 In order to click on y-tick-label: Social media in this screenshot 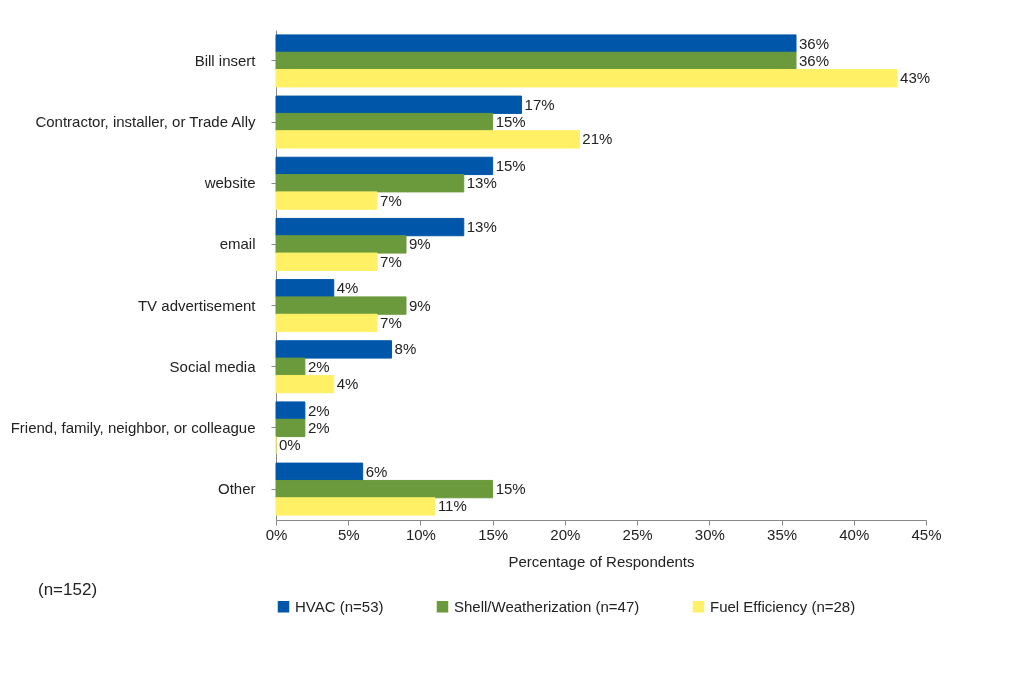, I will do `click(213, 366)`.